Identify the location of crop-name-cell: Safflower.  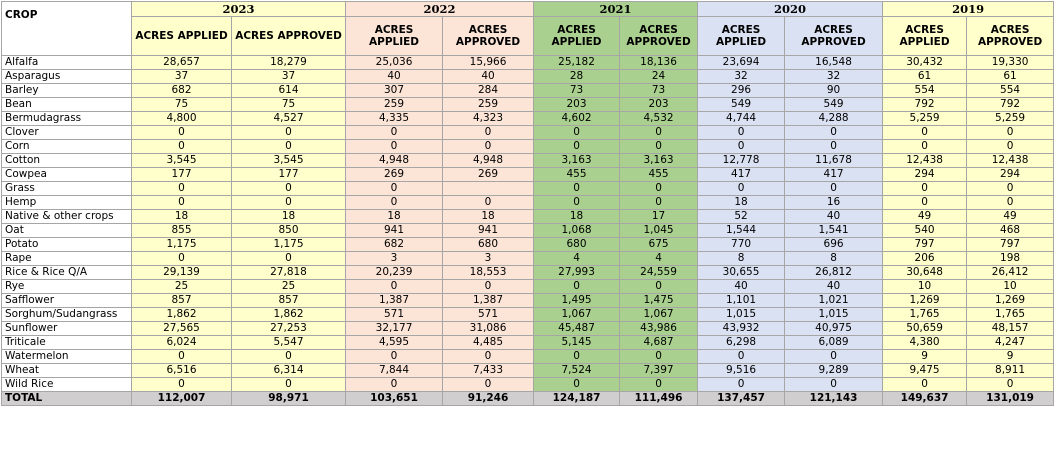
(66, 300).